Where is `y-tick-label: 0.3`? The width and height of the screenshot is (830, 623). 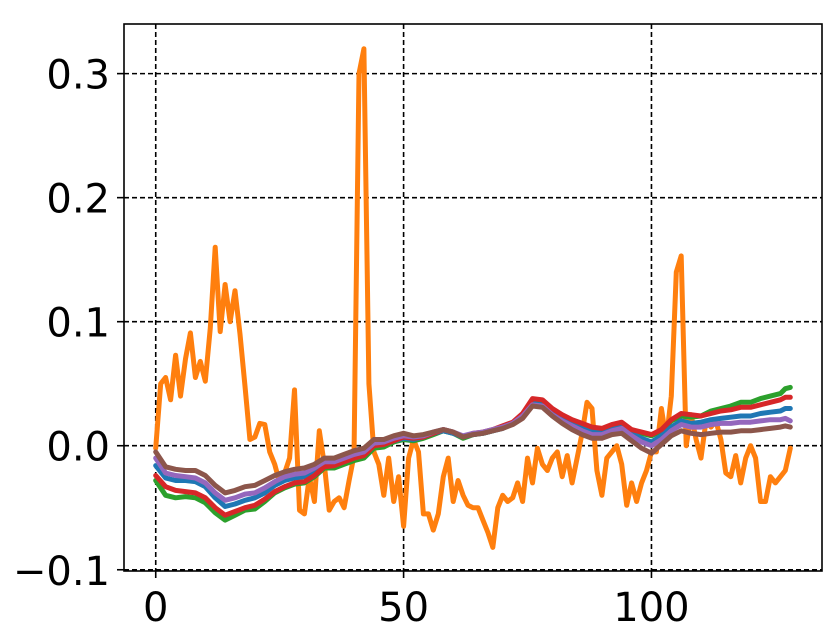
y-tick-label: 0.3 is located at coordinates (78, 76).